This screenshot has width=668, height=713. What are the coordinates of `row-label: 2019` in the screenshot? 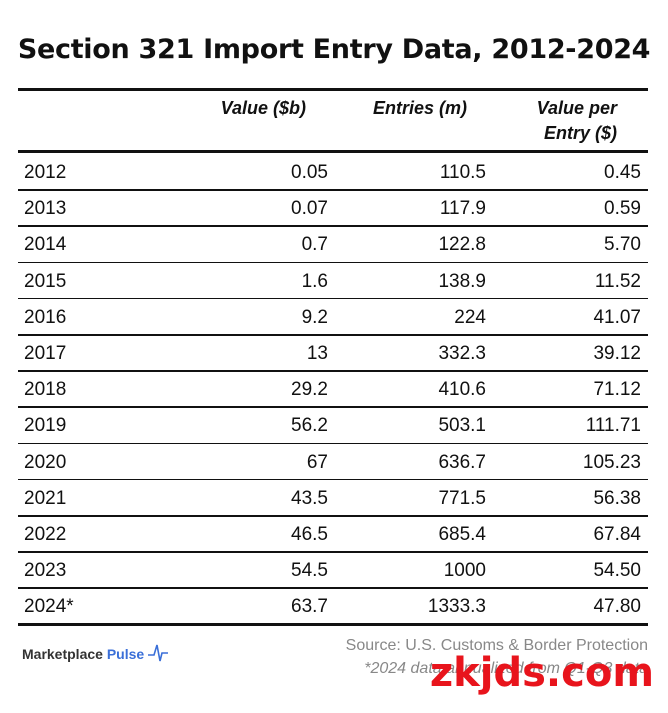 It's located at (45, 426).